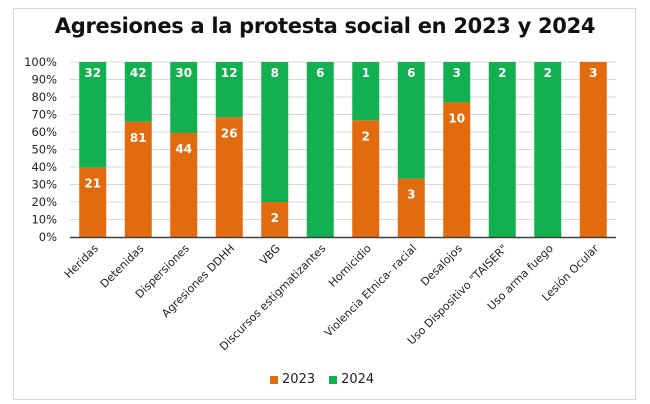 Image resolution: width=650 pixels, height=404 pixels. I want to click on legend-item-2024: 2024, so click(351, 379).